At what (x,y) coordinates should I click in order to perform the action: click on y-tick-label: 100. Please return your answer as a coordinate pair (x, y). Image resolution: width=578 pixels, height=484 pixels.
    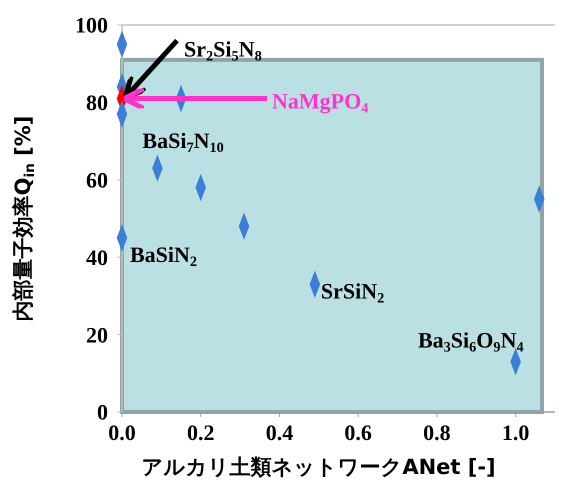
    Looking at the image, I should click on (91, 25).